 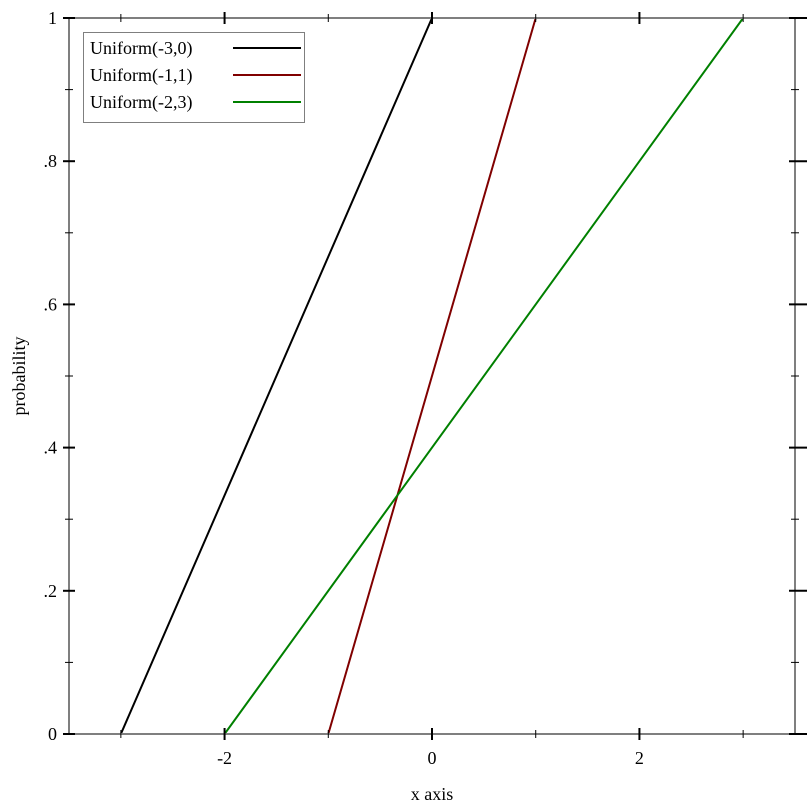 What do you see at coordinates (639, 758) in the screenshot?
I see `x-tick-label: 2` at bounding box center [639, 758].